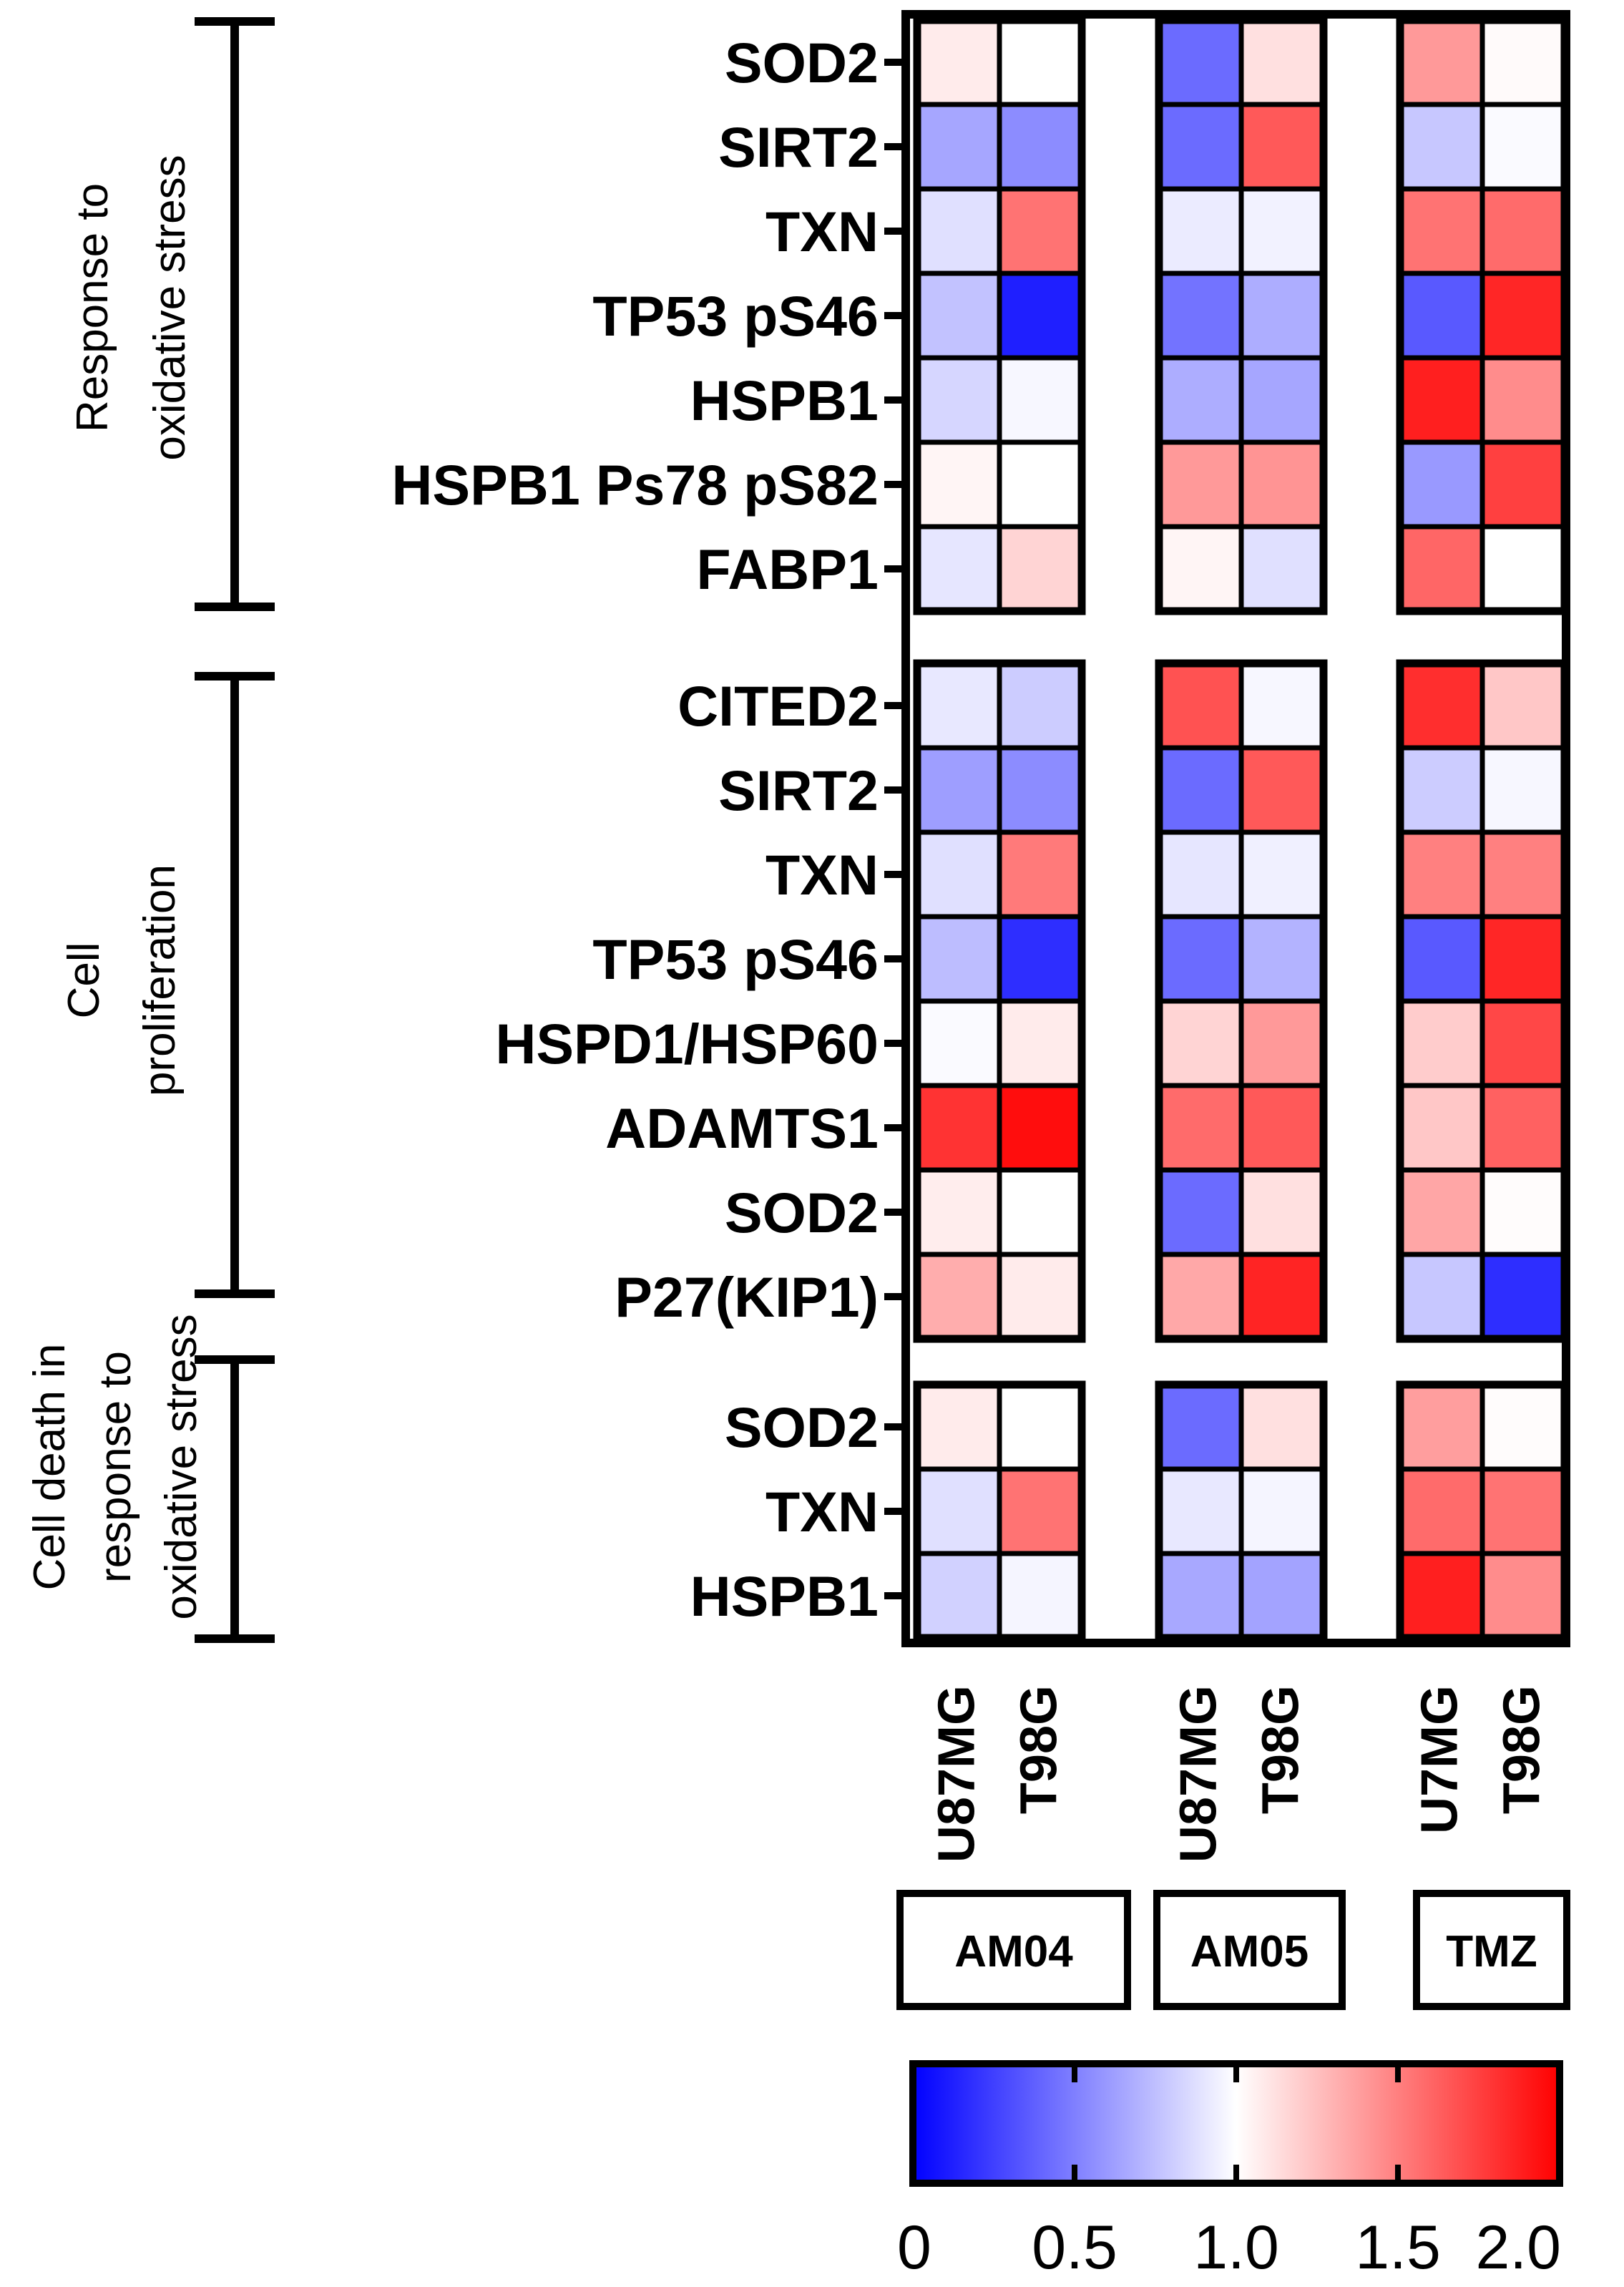 This screenshot has width=1624, height=2287. Describe the element at coordinates (1440, 1759) in the screenshot. I see `column-label: U7MG` at that location.